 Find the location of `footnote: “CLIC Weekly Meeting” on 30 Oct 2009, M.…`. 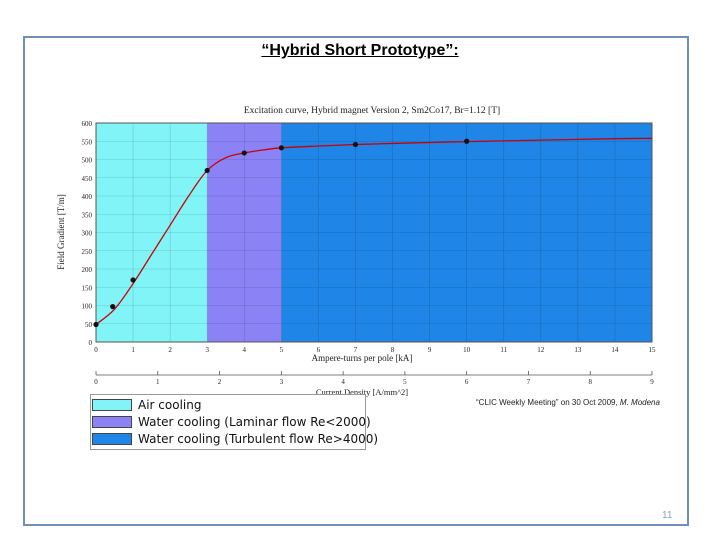

footnote: “CLIC Weekly Meeting” on 30 Oct 2009, M.… is located at coordinates (568, 402).